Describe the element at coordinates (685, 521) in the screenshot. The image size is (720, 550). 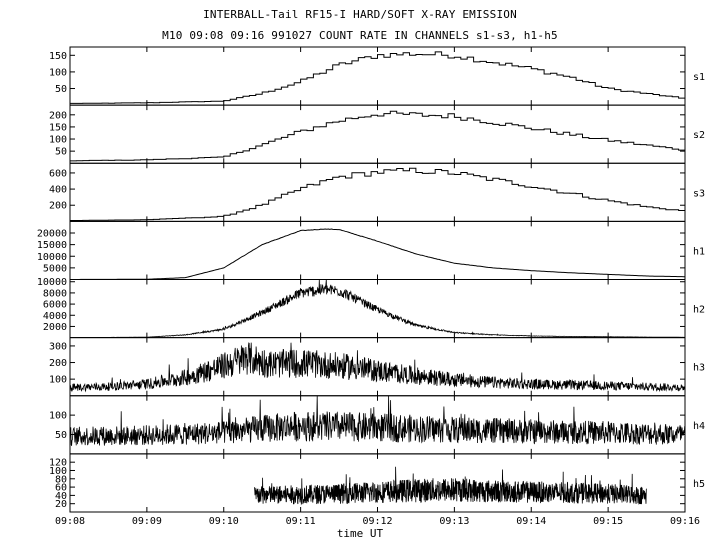
I see `x-tick-label: 09:16` at that location.